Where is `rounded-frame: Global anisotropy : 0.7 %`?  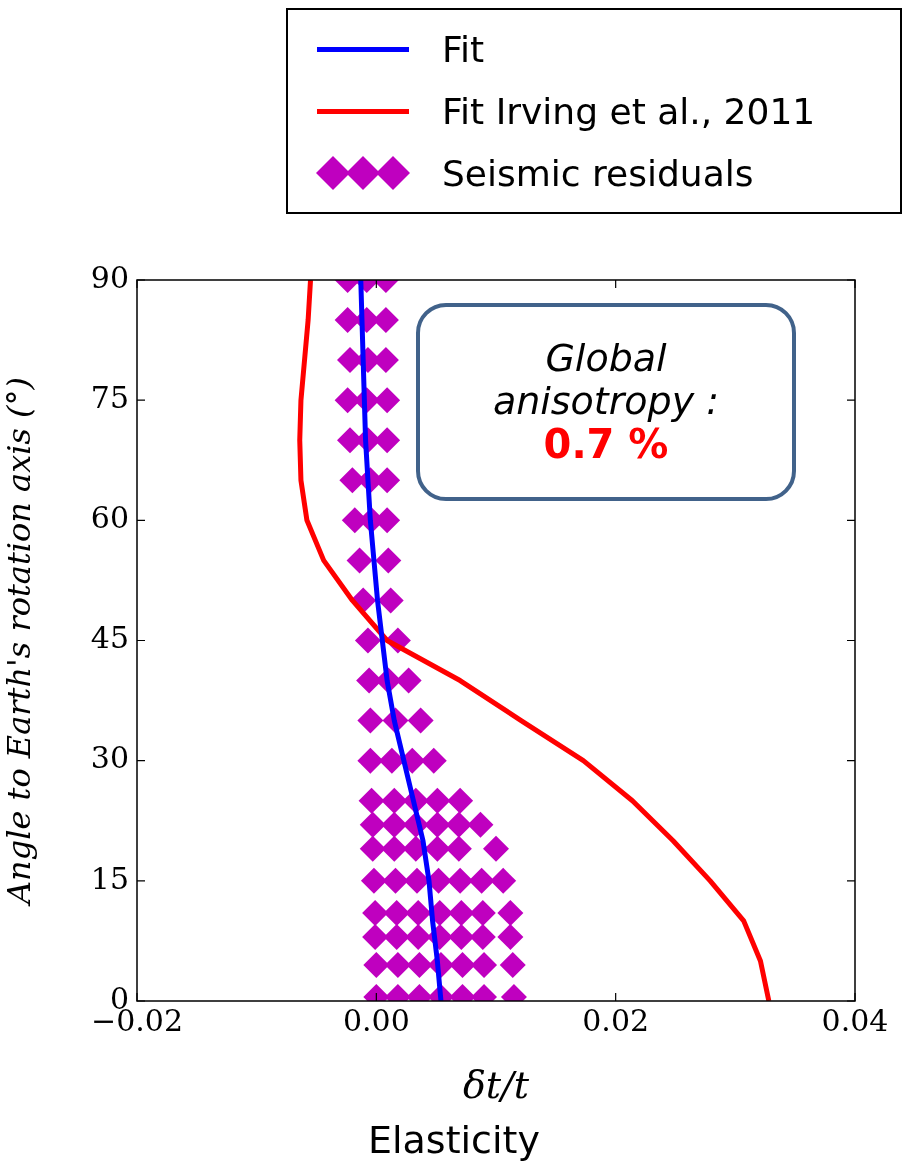
rounded-frame: Global anisotropy : 0.7 % is located at coordinates (606, 402).